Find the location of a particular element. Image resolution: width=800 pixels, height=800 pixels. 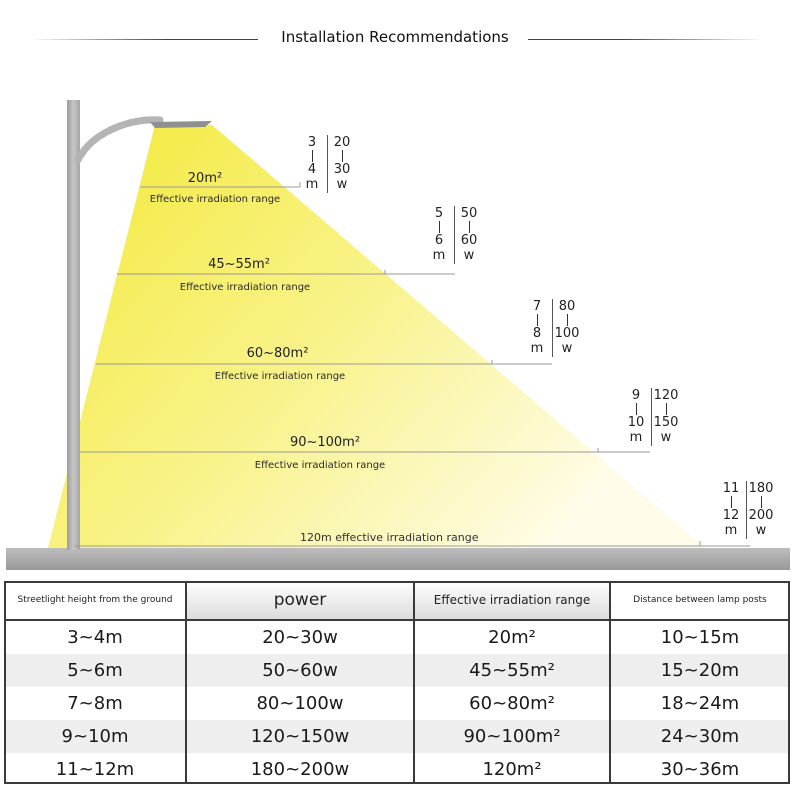

height-top: 3 is located at coordinates (312, 142).